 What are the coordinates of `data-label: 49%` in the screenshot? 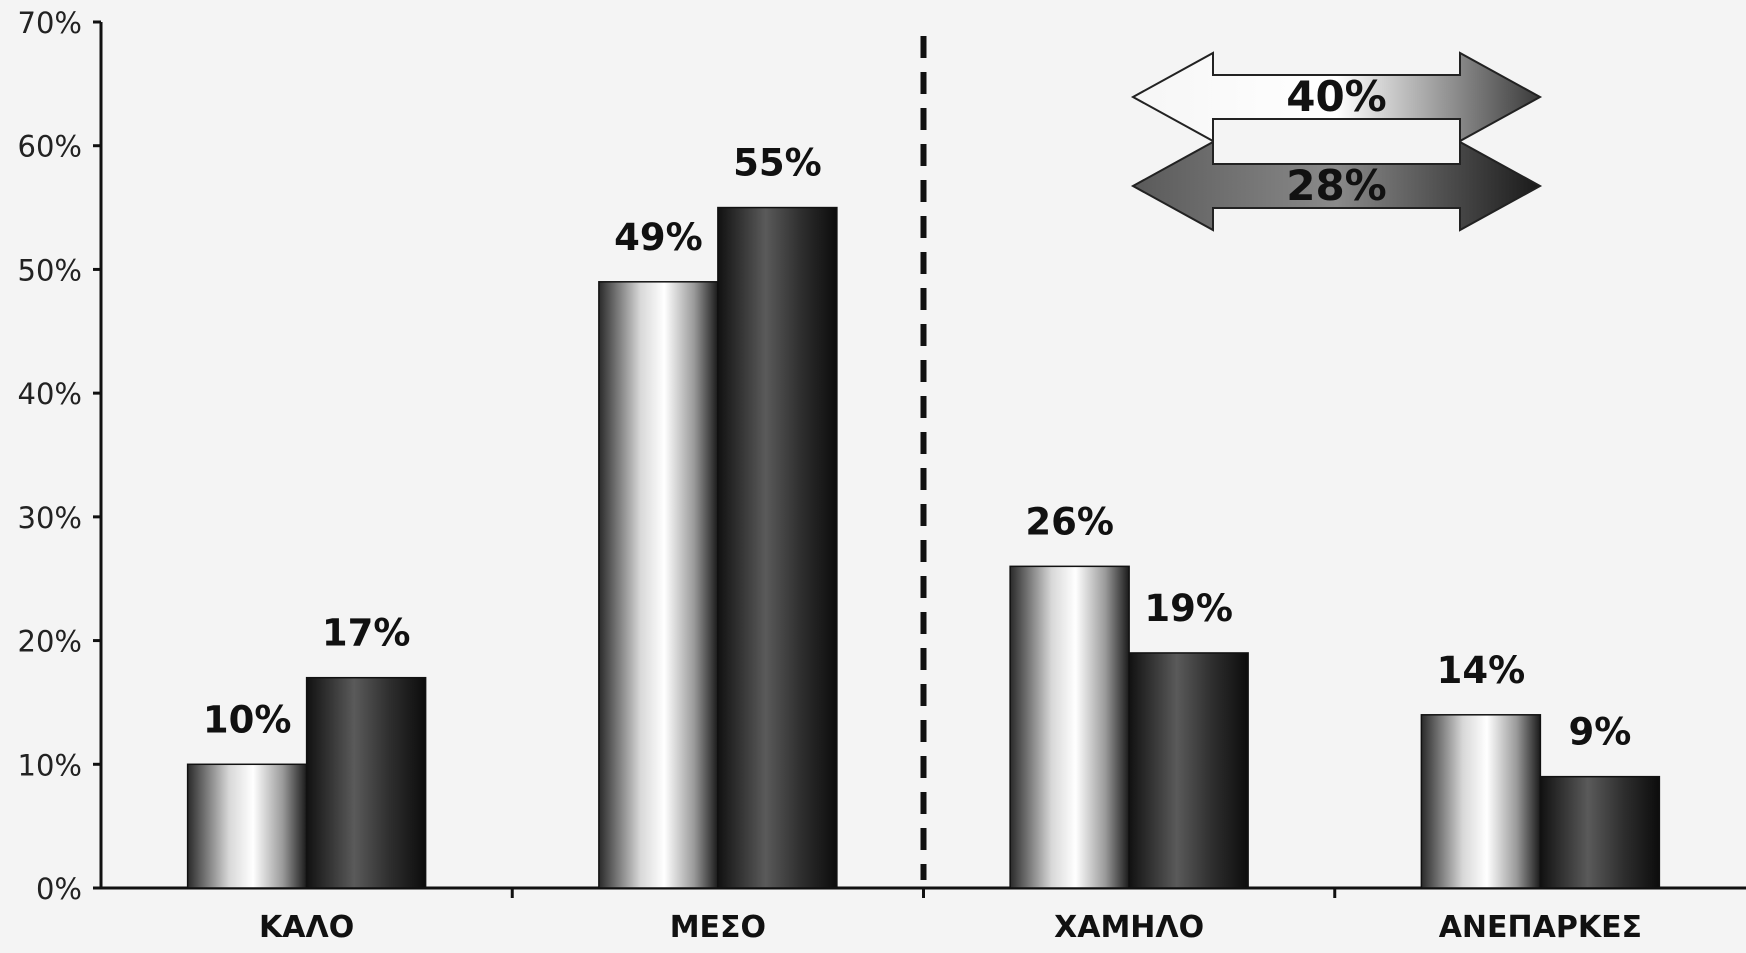 It's located at (658, 237).